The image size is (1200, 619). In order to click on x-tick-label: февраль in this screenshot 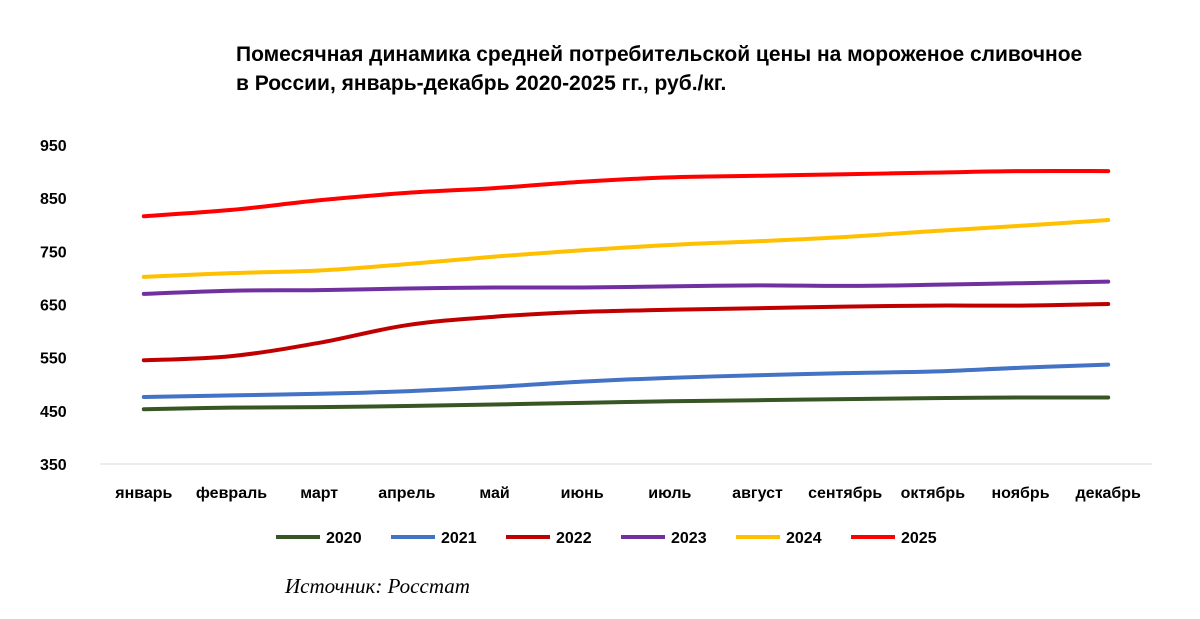, I will do `click(231, 493)`.